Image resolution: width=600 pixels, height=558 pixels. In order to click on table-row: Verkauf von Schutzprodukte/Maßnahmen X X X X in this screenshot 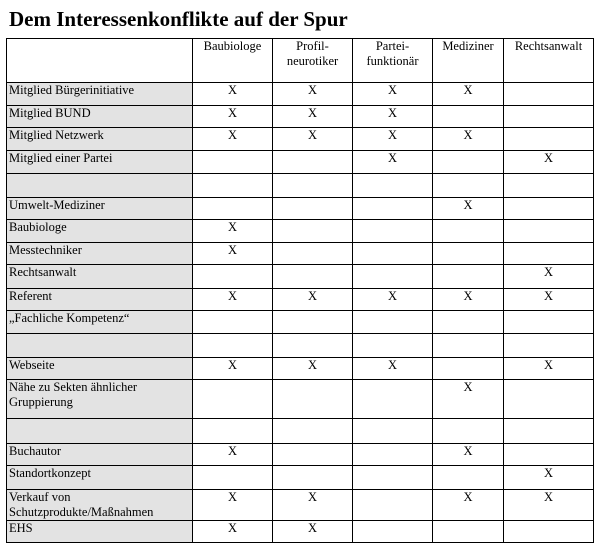, I will do `click(300, 505)`.